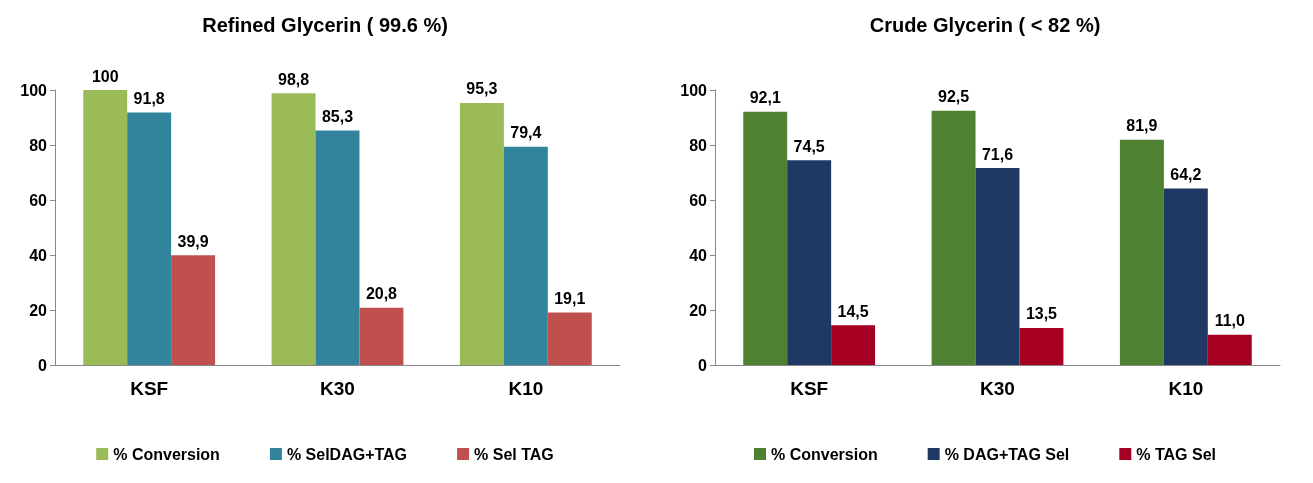 The image size is (1313, 483). What do you see at coordinates (985, 25) in the screenshot?
I see `chart-title: Crude Glycerin ( < 82 %)` at bounding box center [985, 25].